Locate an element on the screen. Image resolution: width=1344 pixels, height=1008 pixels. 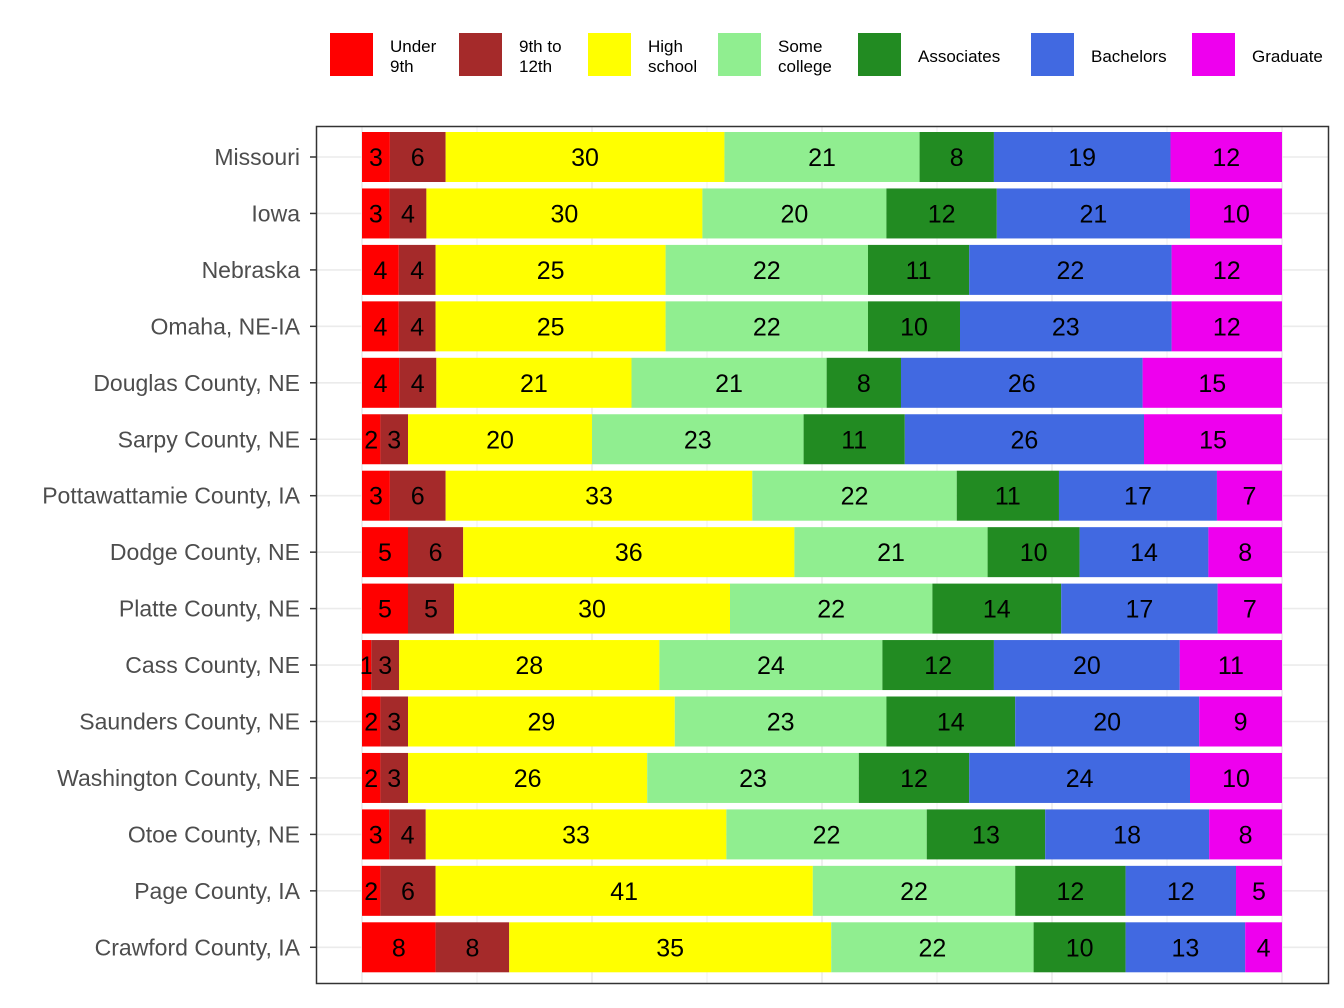
category-label: Saunders County, NE is located at coordinates (189, 722).